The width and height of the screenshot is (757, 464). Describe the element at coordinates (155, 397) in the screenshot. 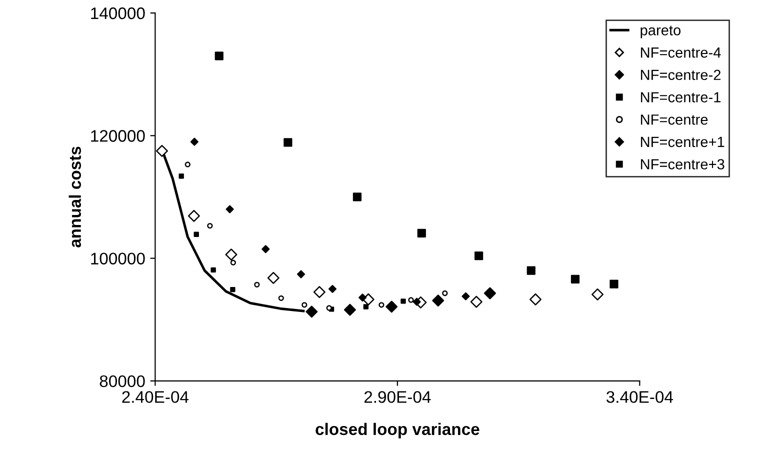

I see `x-tick-label: 2.40E-04` at that location.